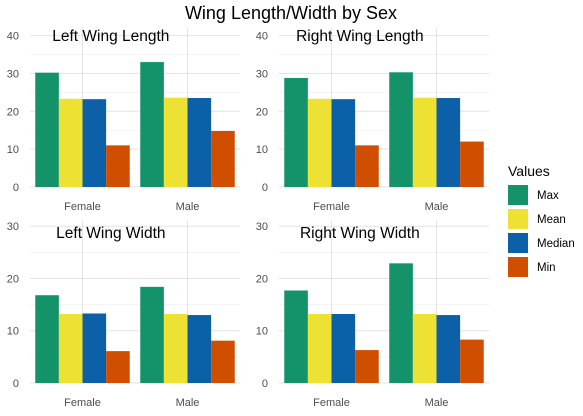  What do you see at coordinates (110, 233) in the screenshot?
I see `panel-title: Left Wing Width` at bounding box center [110, 233].